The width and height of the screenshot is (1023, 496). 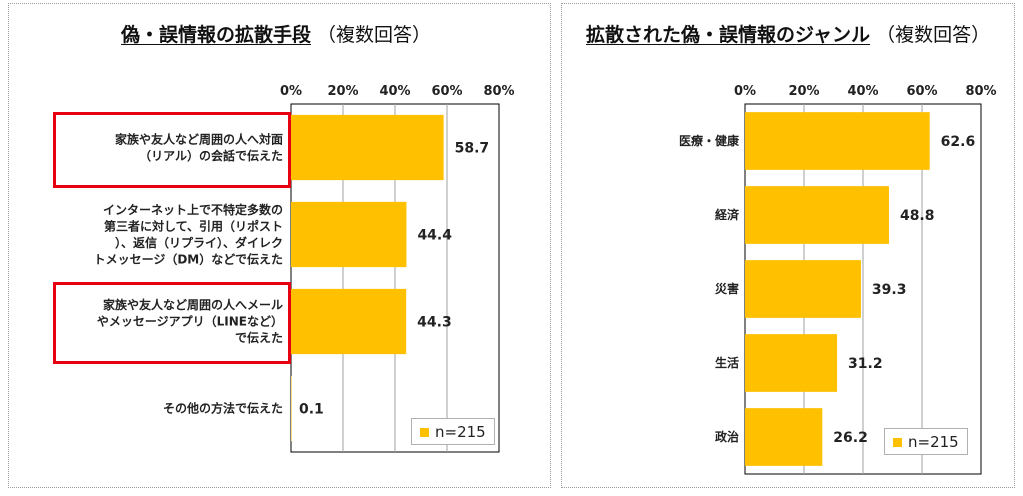 What do you see at coordinates (199, 138) in the screenshot?
I see `category-label: 家族や友人など周囲の人へ対面` at bounding box center [199, 138].